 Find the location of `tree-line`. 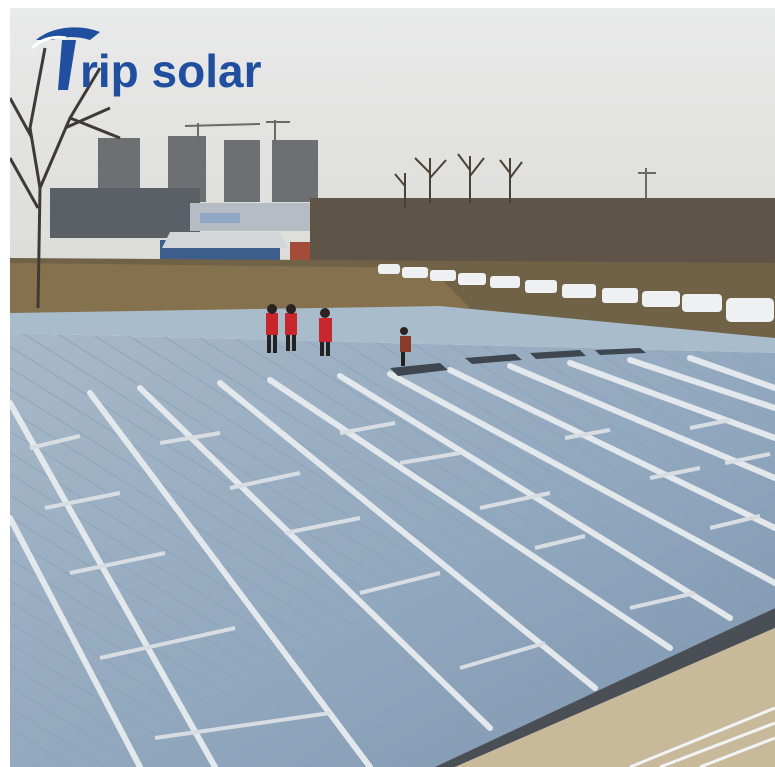

tree-line is located at coordinates (542, 233).